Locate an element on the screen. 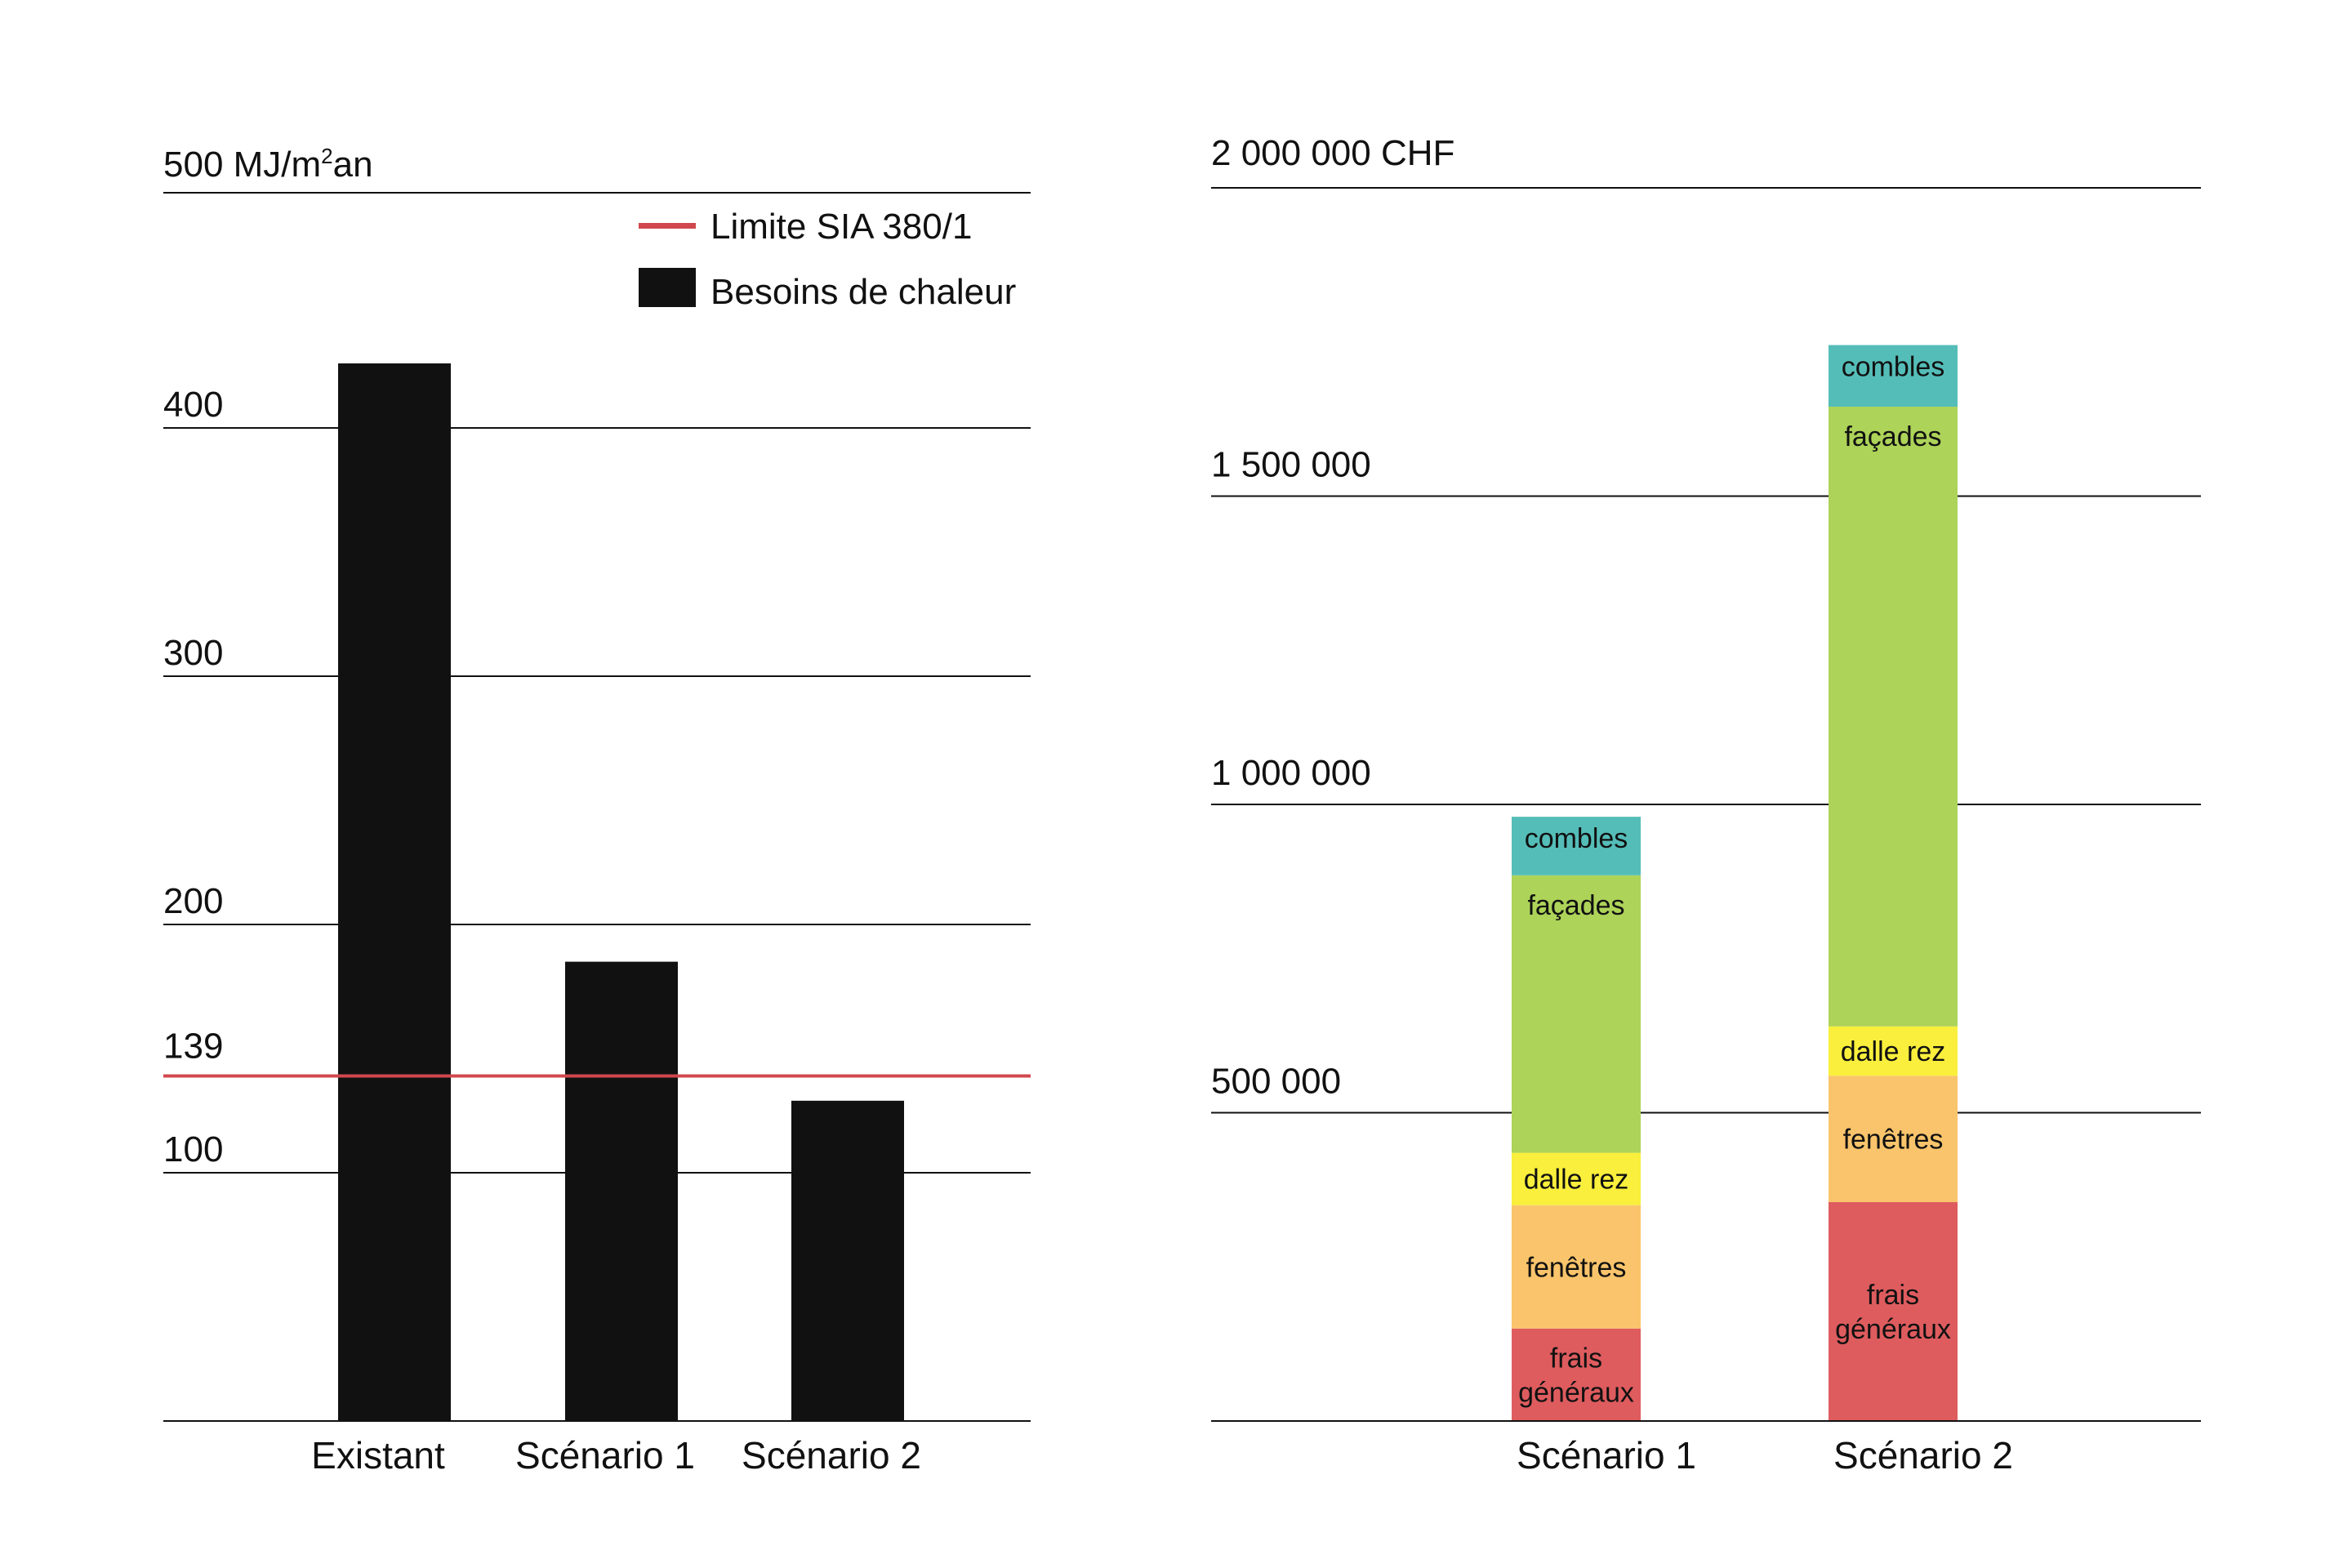 Image resolution: width=2352 pixels, height=1568 pixels. x-category-label: Existant is located at coordinates (378, 1455).